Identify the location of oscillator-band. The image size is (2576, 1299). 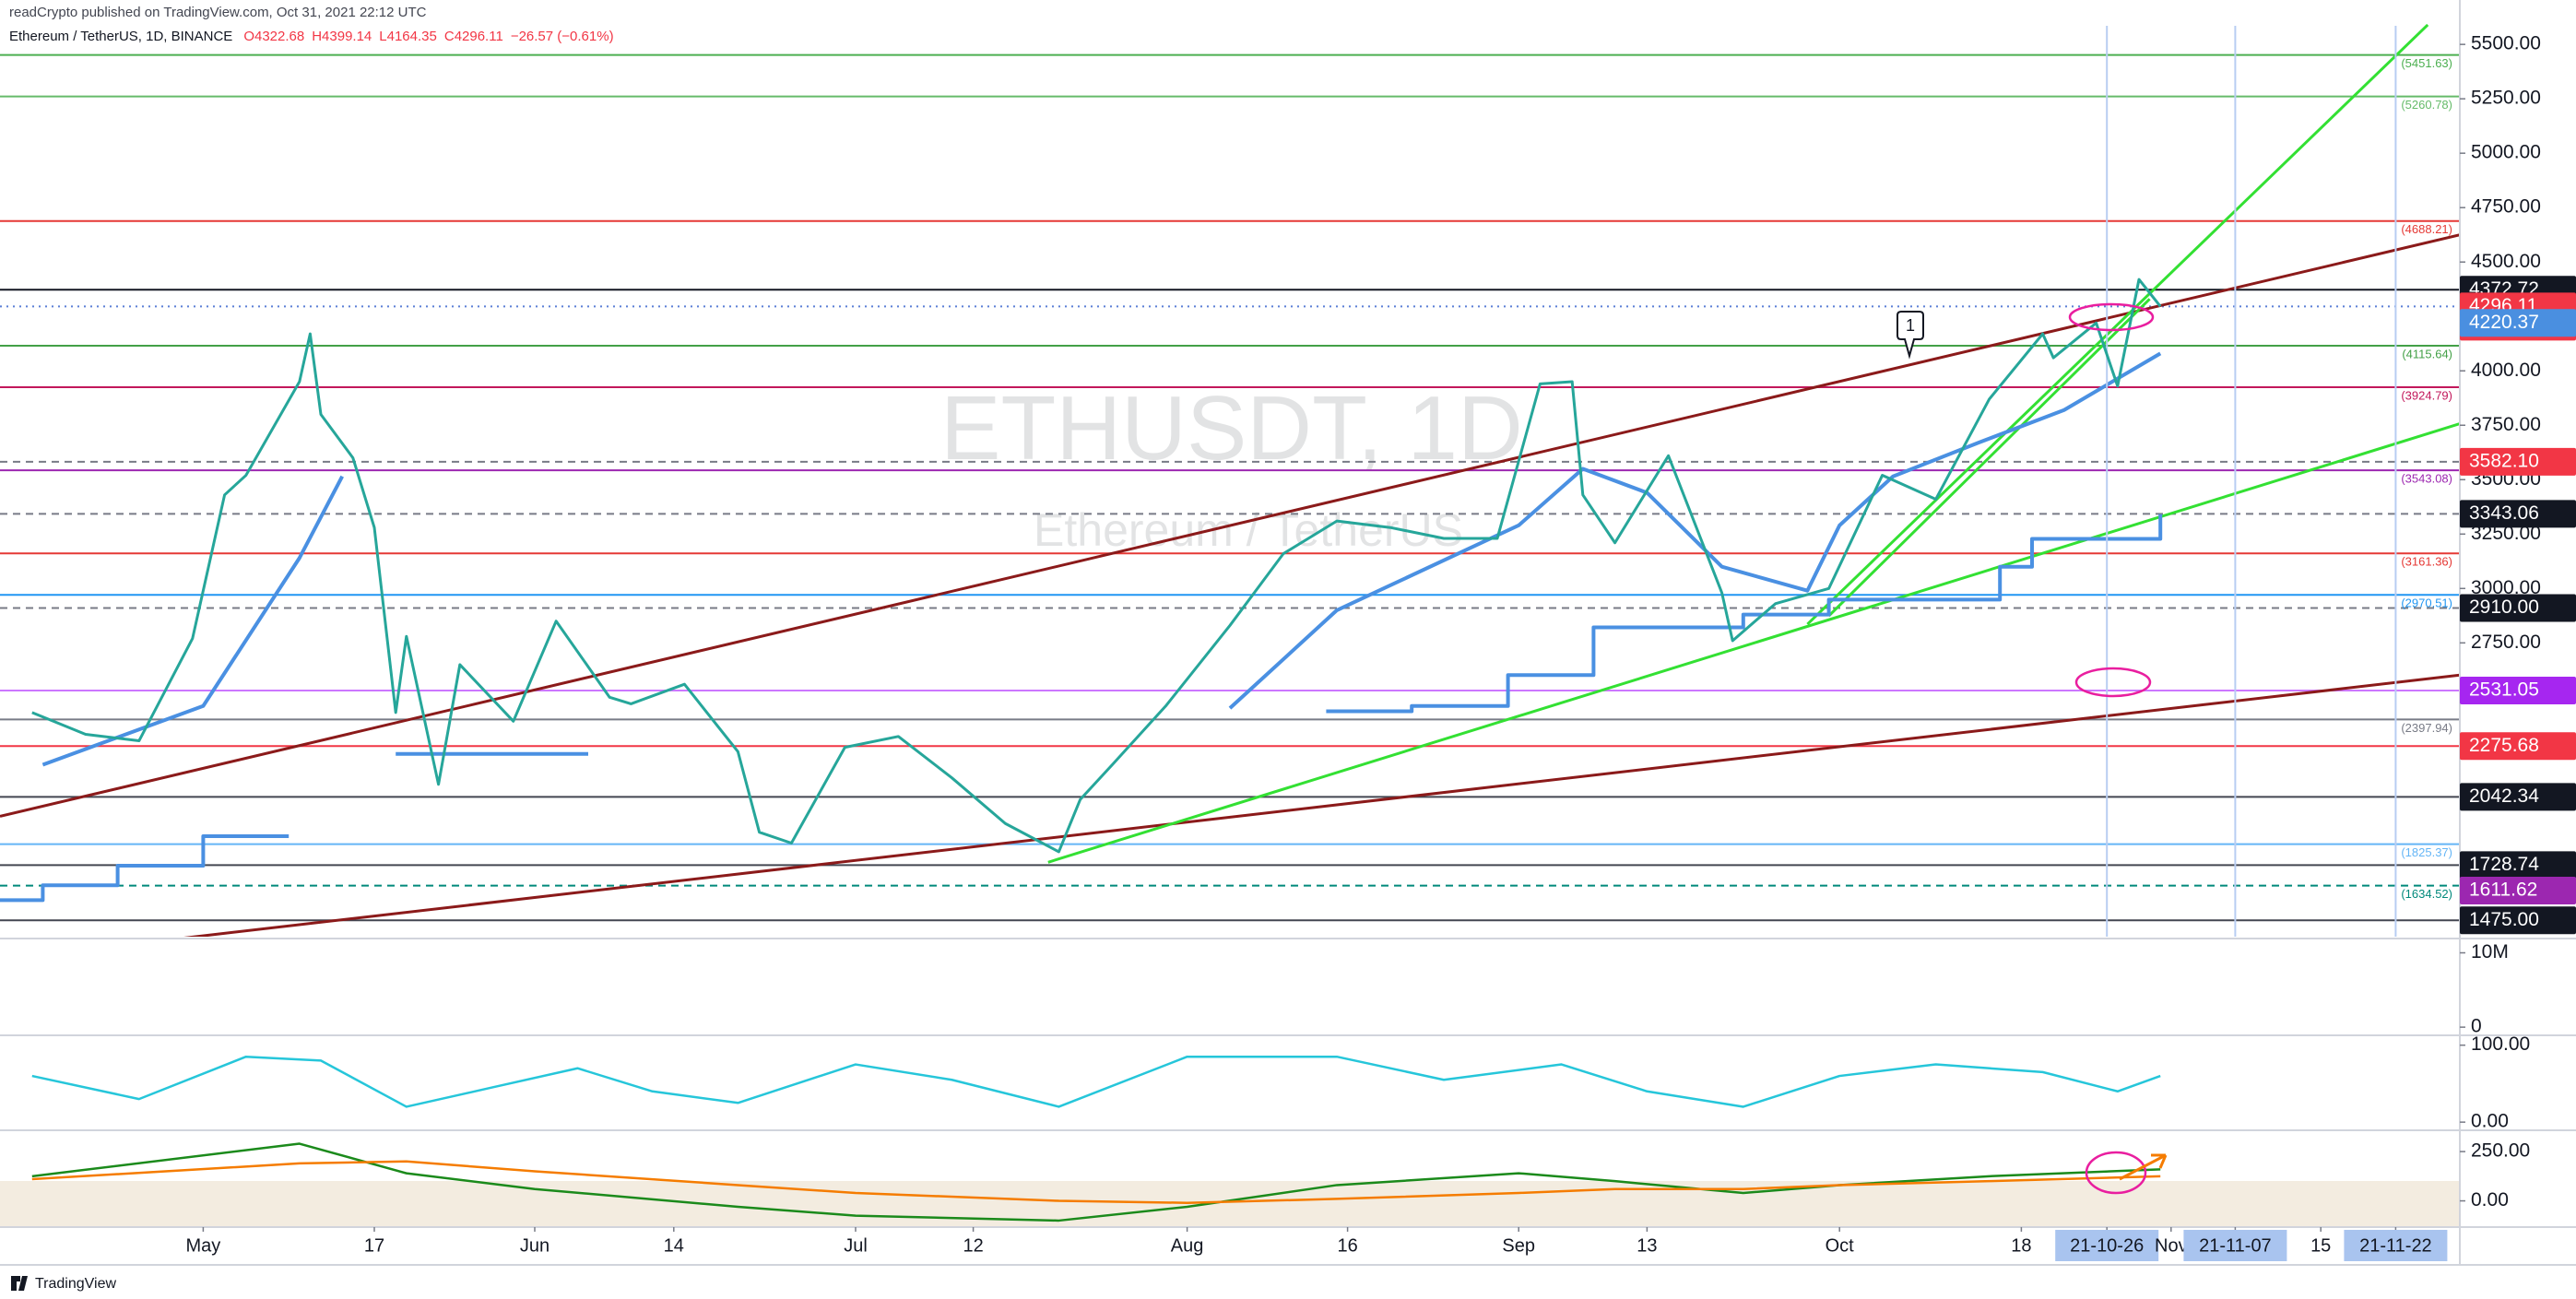
(1230, 1204).